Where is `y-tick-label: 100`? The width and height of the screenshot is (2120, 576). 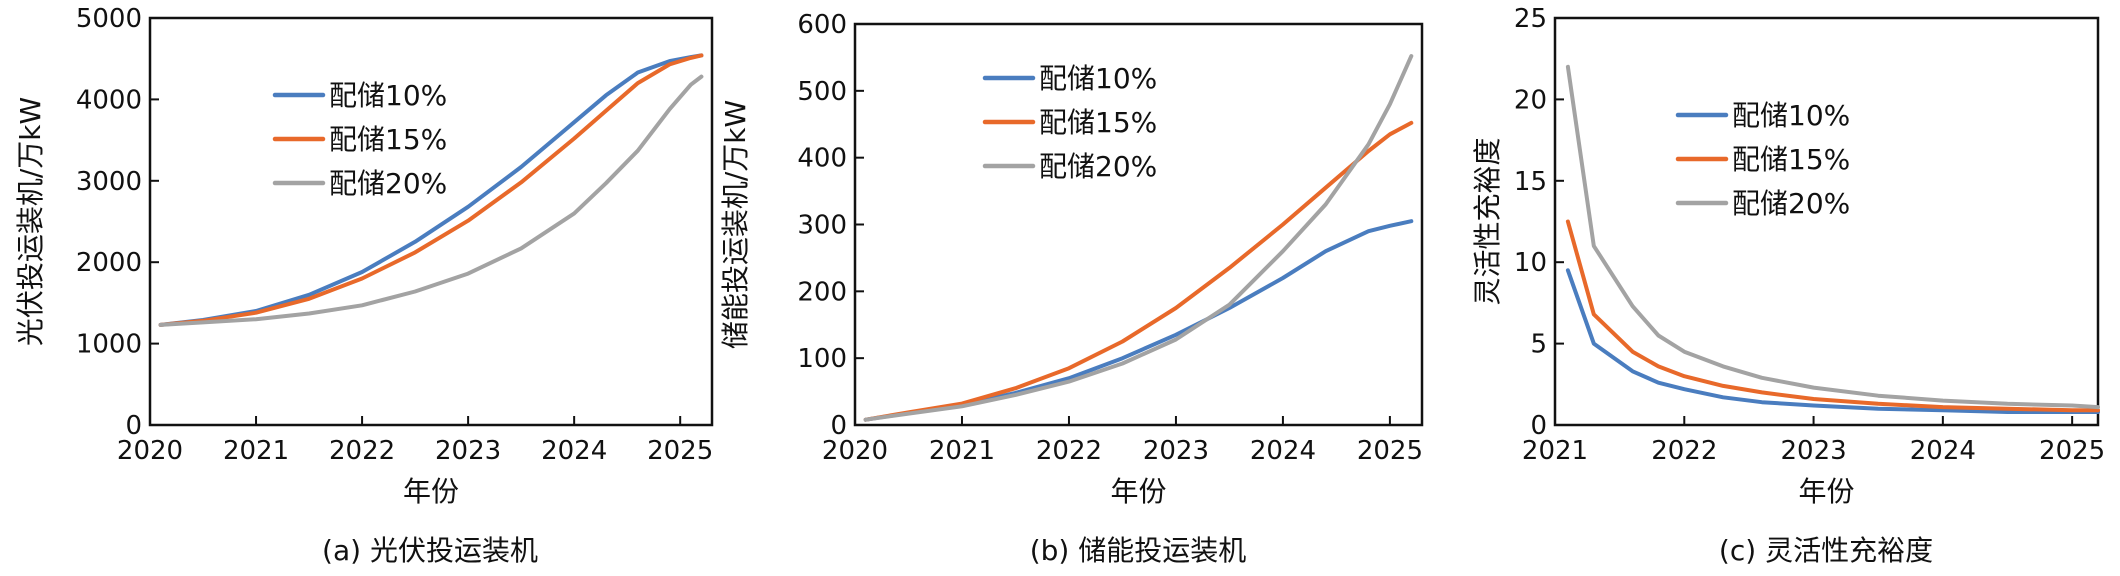 y-tick-label: 100 is located at coordinates (822, 359).